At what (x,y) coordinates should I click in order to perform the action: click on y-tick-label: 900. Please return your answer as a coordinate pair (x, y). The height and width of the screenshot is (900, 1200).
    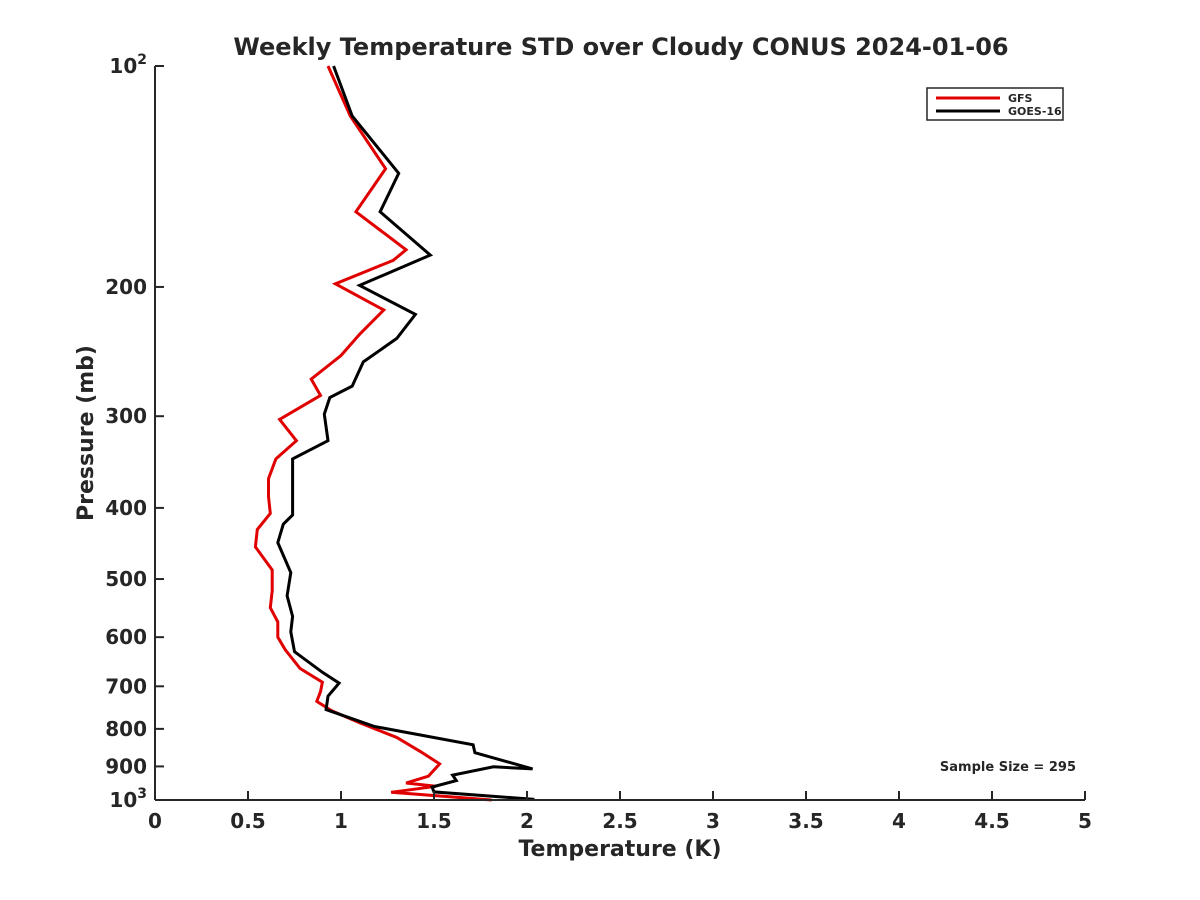
    Looking at the image, I should click on (126, 766).